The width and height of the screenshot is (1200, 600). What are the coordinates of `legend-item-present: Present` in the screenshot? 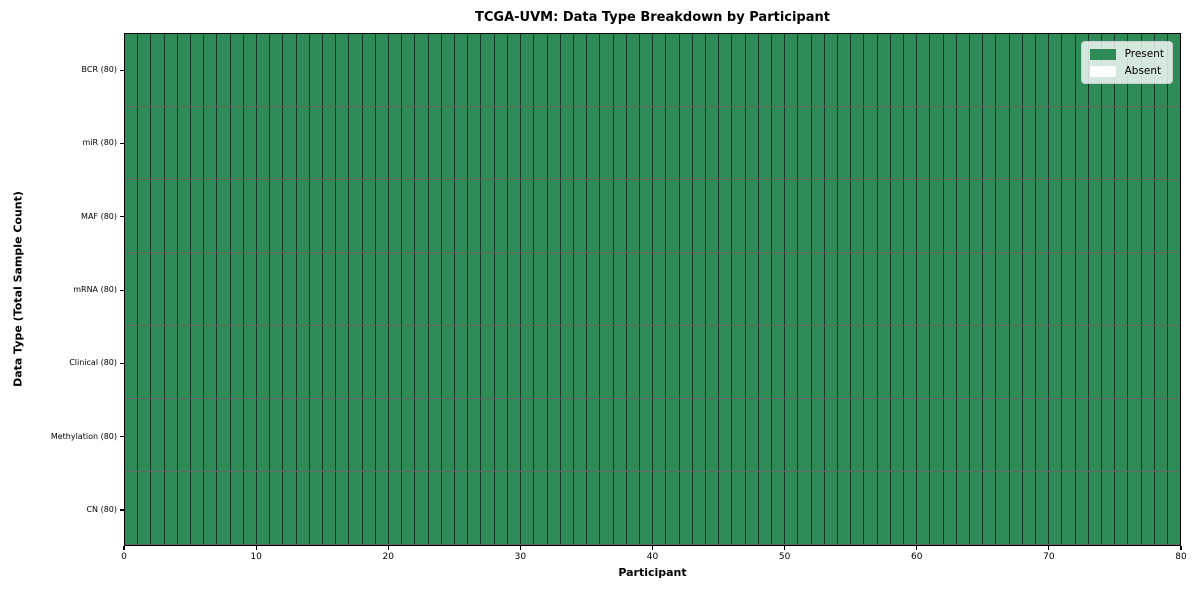 It's located at (1126, 54).